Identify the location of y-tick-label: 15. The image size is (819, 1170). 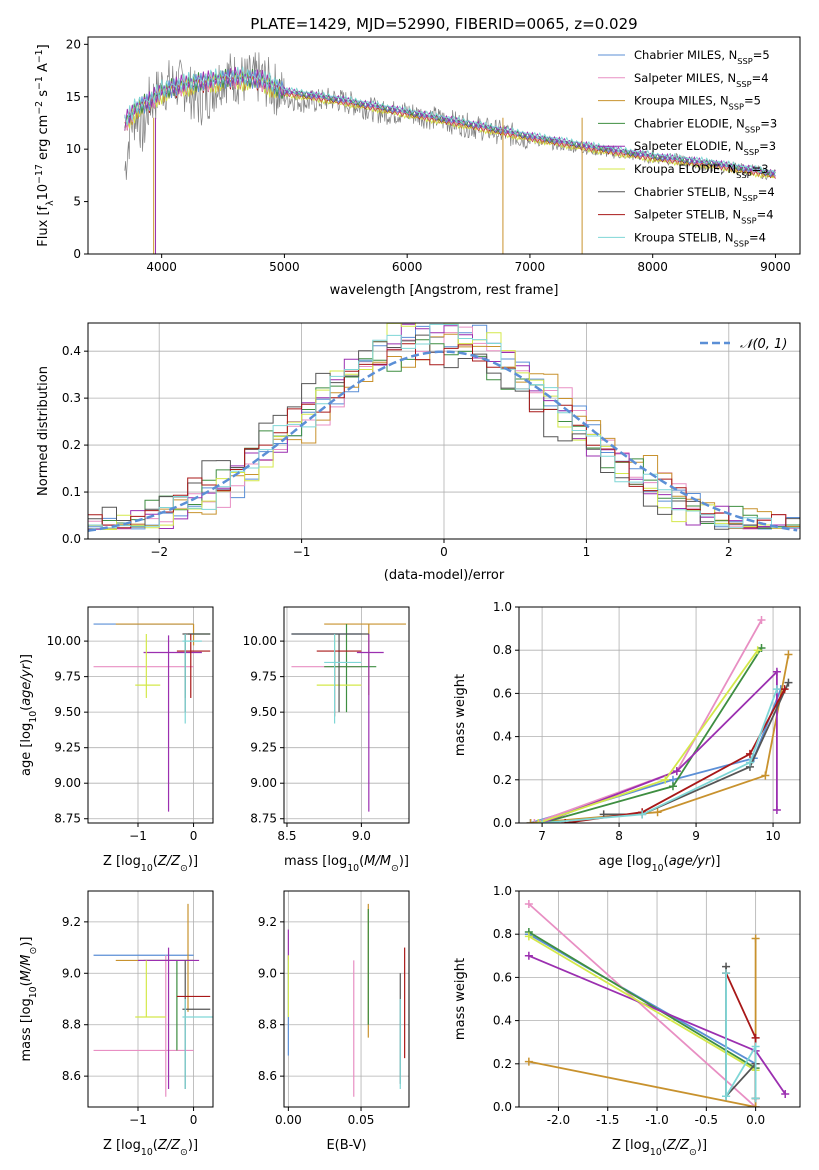
(73, 97).